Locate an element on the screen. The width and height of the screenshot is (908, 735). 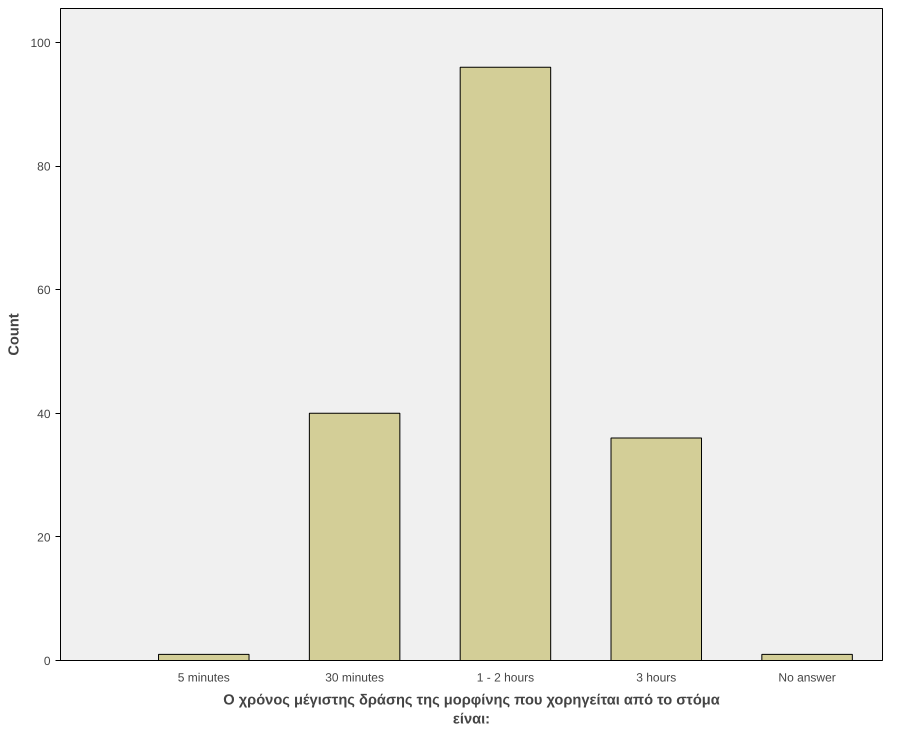
x-tick-label: 5 minutes is located at coordinates (204, 677).